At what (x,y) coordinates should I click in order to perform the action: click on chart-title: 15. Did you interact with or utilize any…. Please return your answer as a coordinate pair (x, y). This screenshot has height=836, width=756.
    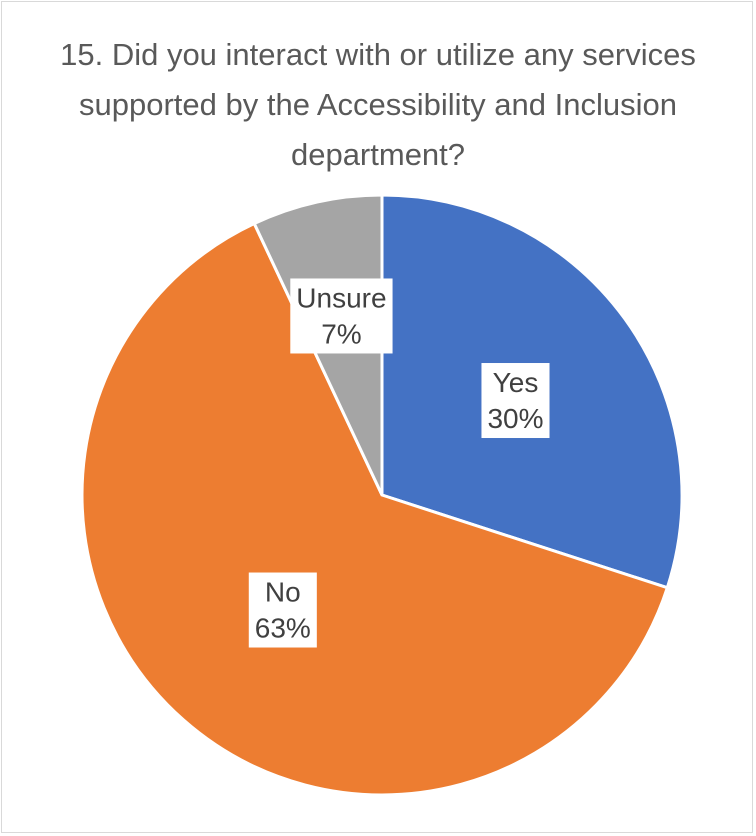
    Looking at the image, I should click on (378, 104).